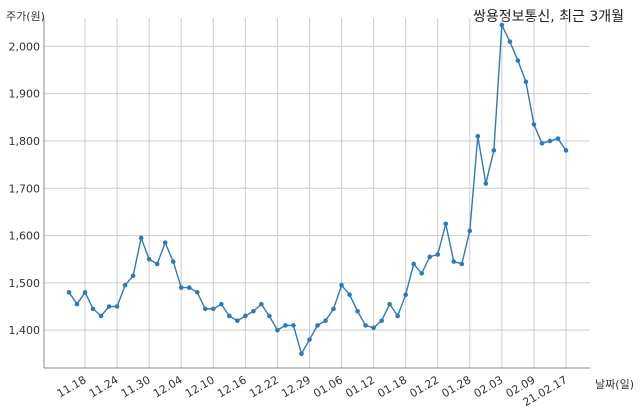  Describe the element at coordinates (548, 17) in the screenshot. I see `chart-title: 쌍용정보통신, 최근 3개월` at that location.